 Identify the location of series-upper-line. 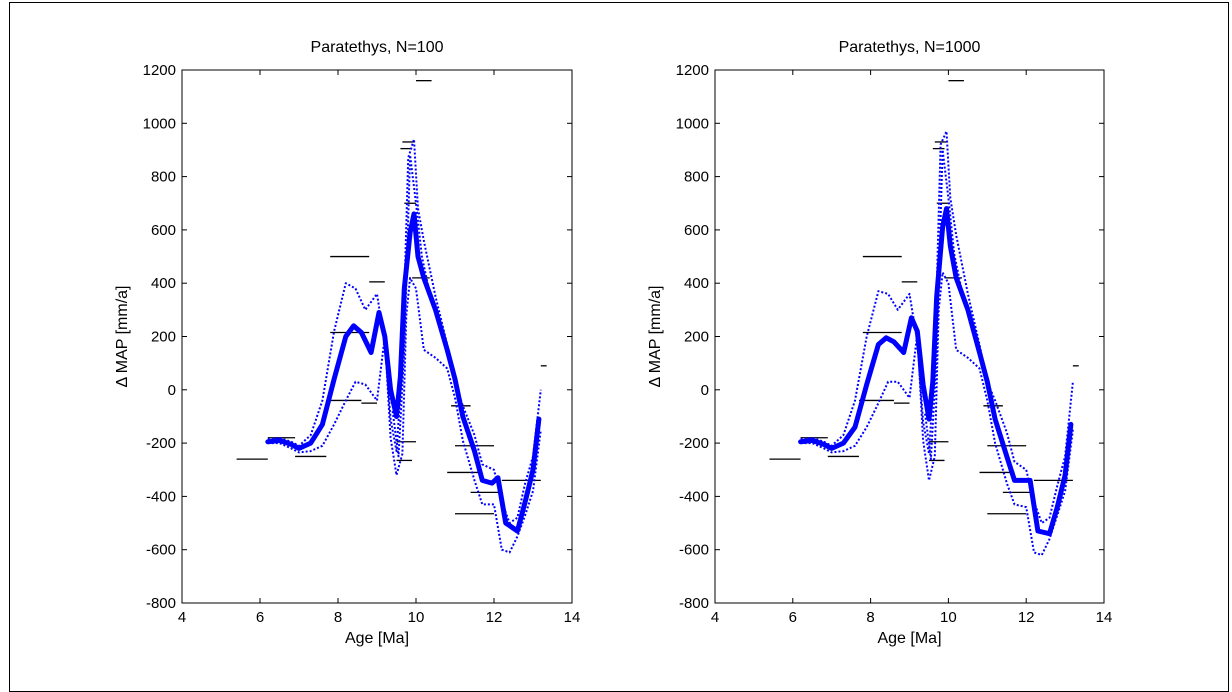
(404, 331).